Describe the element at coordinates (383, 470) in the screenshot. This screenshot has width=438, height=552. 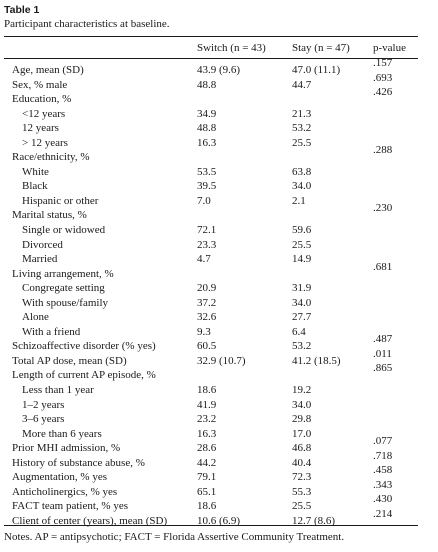
I see `cell-pvalue: .458` at that location.